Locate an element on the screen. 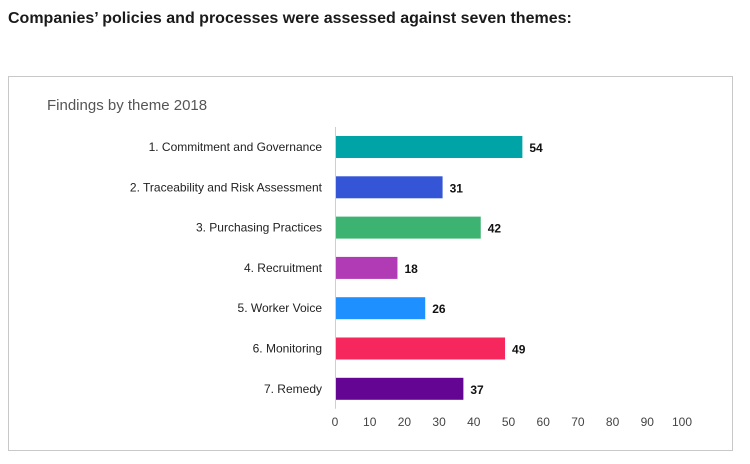 The height and width of the screenshot is (464, 750). x-tick-label: 100 is located at coordinates (682, 422).